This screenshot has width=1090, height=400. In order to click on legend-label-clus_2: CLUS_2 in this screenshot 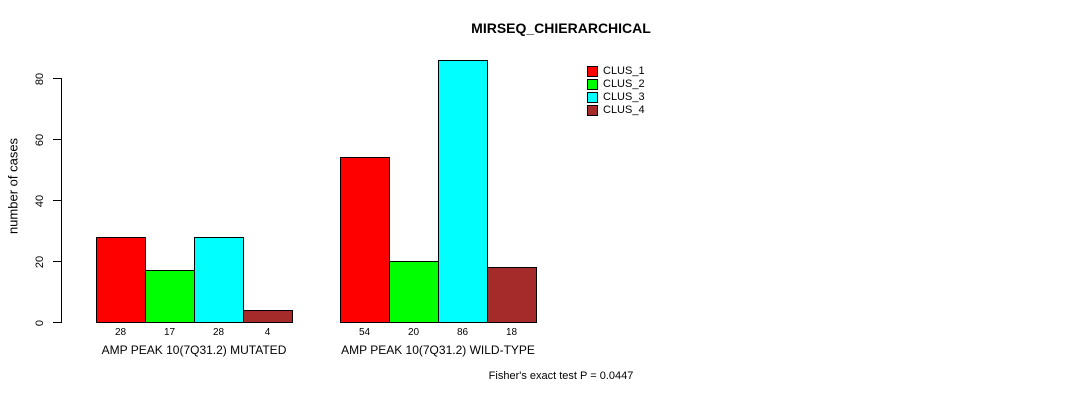, I will do `click(624, 84)`.